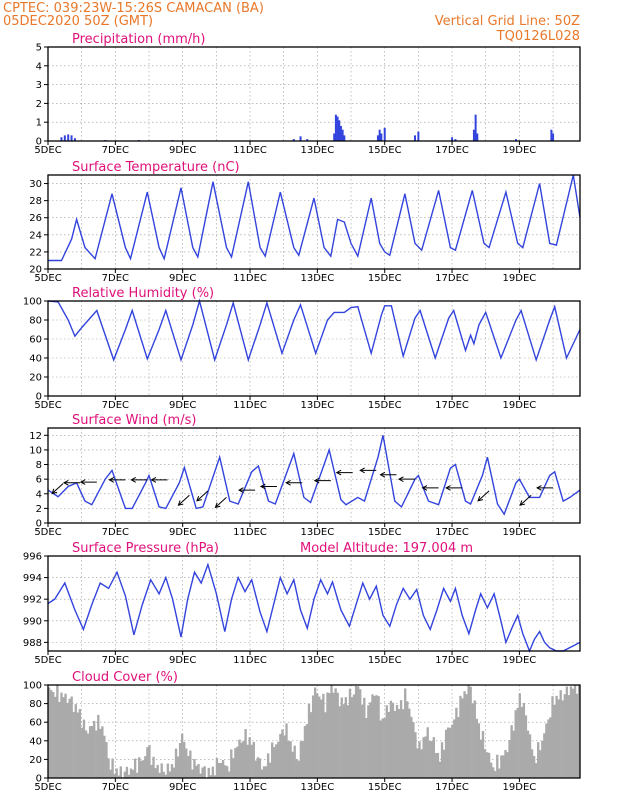 This screenshot has width=618, height=800. I want to click on x-tick-label: 5DEC, so click(47, 405).